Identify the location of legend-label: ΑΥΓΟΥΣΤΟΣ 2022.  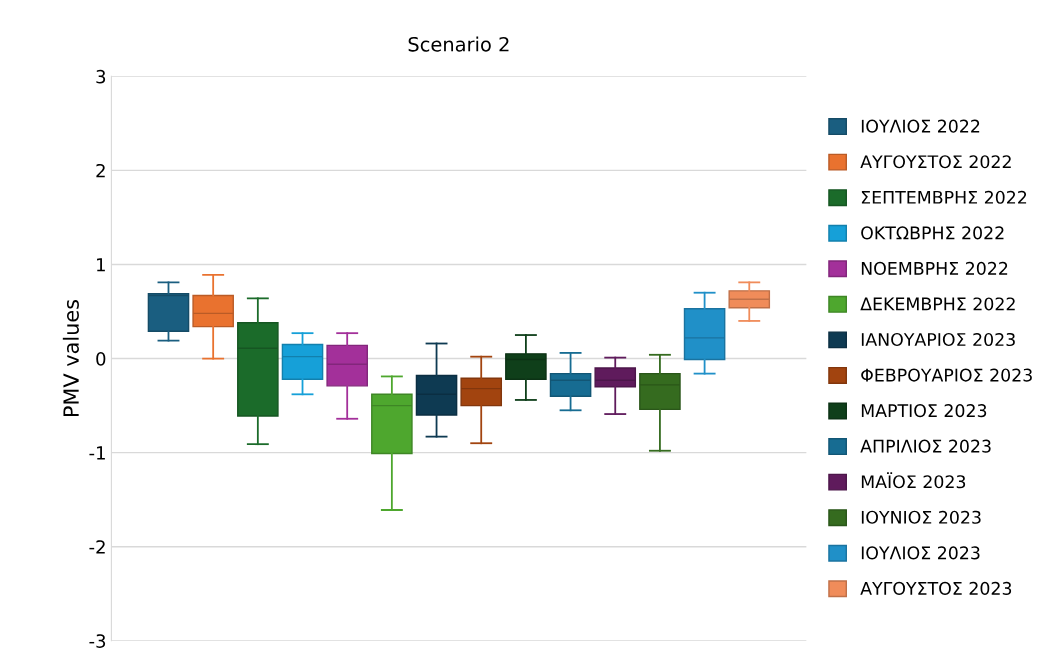
(935, 162).